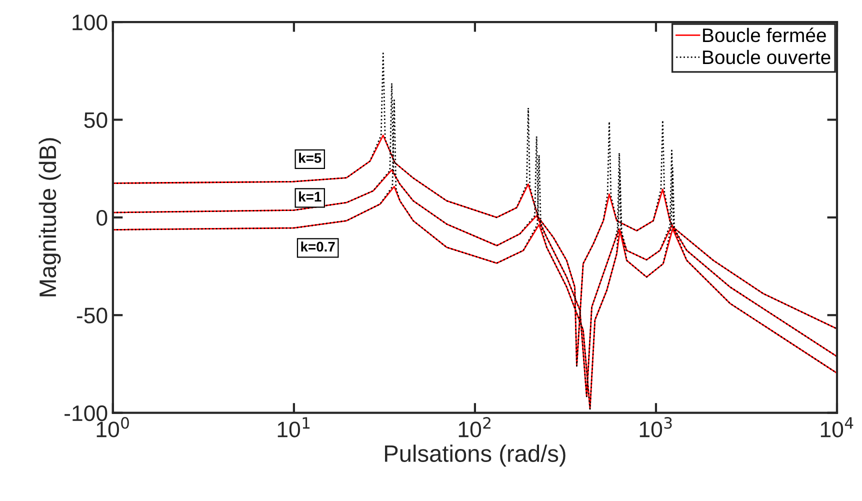 This screenshot has height=501, width=862. Describe the element at coordinates (310, 157) in the screenshot. I see `annotation: k=5` at that location.